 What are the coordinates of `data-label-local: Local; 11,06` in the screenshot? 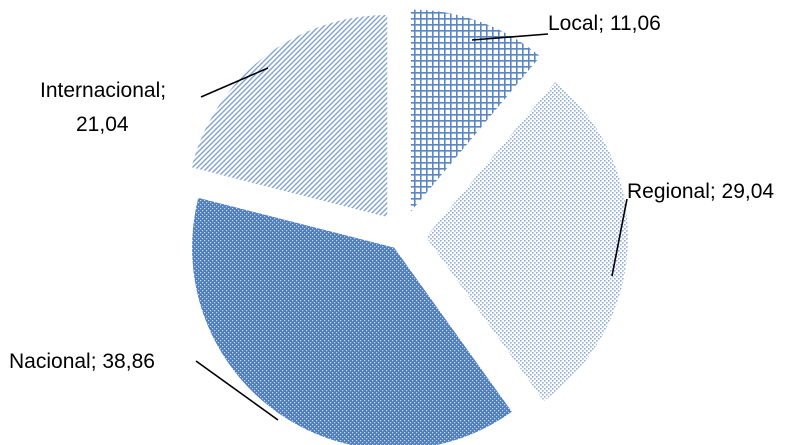 It's located at (604, 23).